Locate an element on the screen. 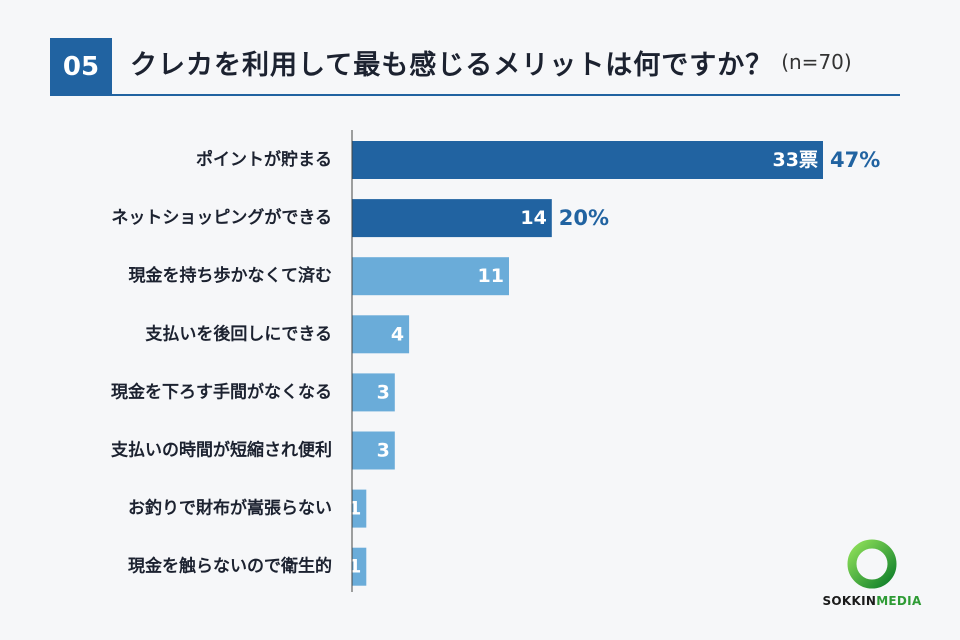  sample-size: (n=70) is located at coordinates (816, 62).